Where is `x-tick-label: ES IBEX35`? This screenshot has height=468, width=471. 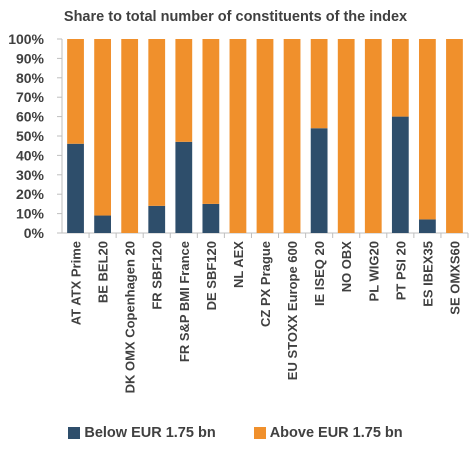
x-tick-label: ES IBEX35 is located at coordinates (427, 274).